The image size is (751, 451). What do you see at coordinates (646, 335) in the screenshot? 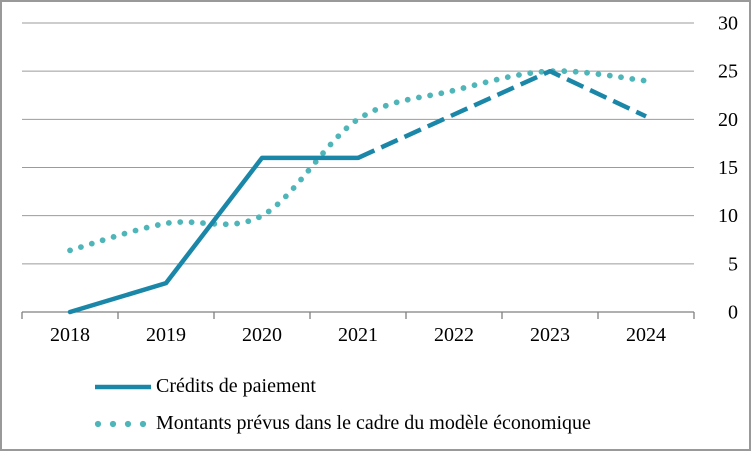
I see `x-axis-label: 2024` at bounding box center [646, 335].